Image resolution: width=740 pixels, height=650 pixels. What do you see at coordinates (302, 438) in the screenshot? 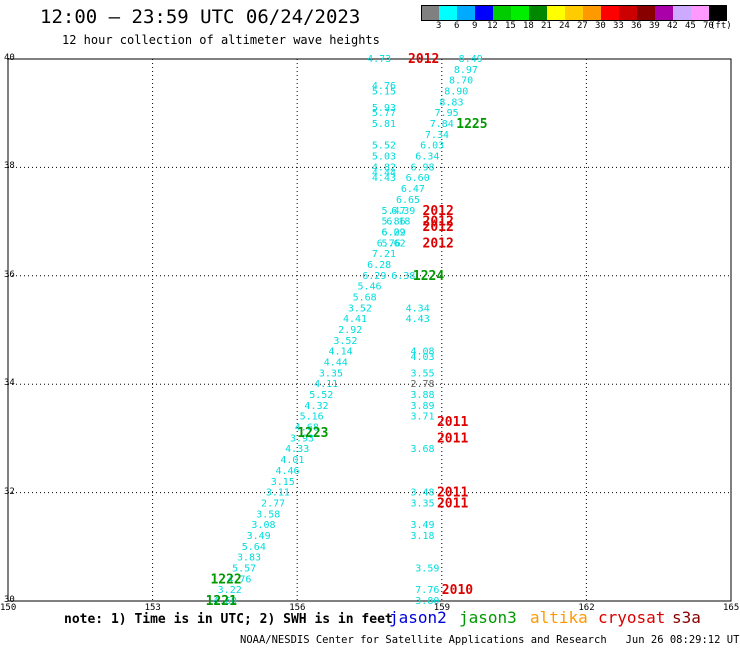
I see `swh-value: 3.93` at bounding box center [302, 438].